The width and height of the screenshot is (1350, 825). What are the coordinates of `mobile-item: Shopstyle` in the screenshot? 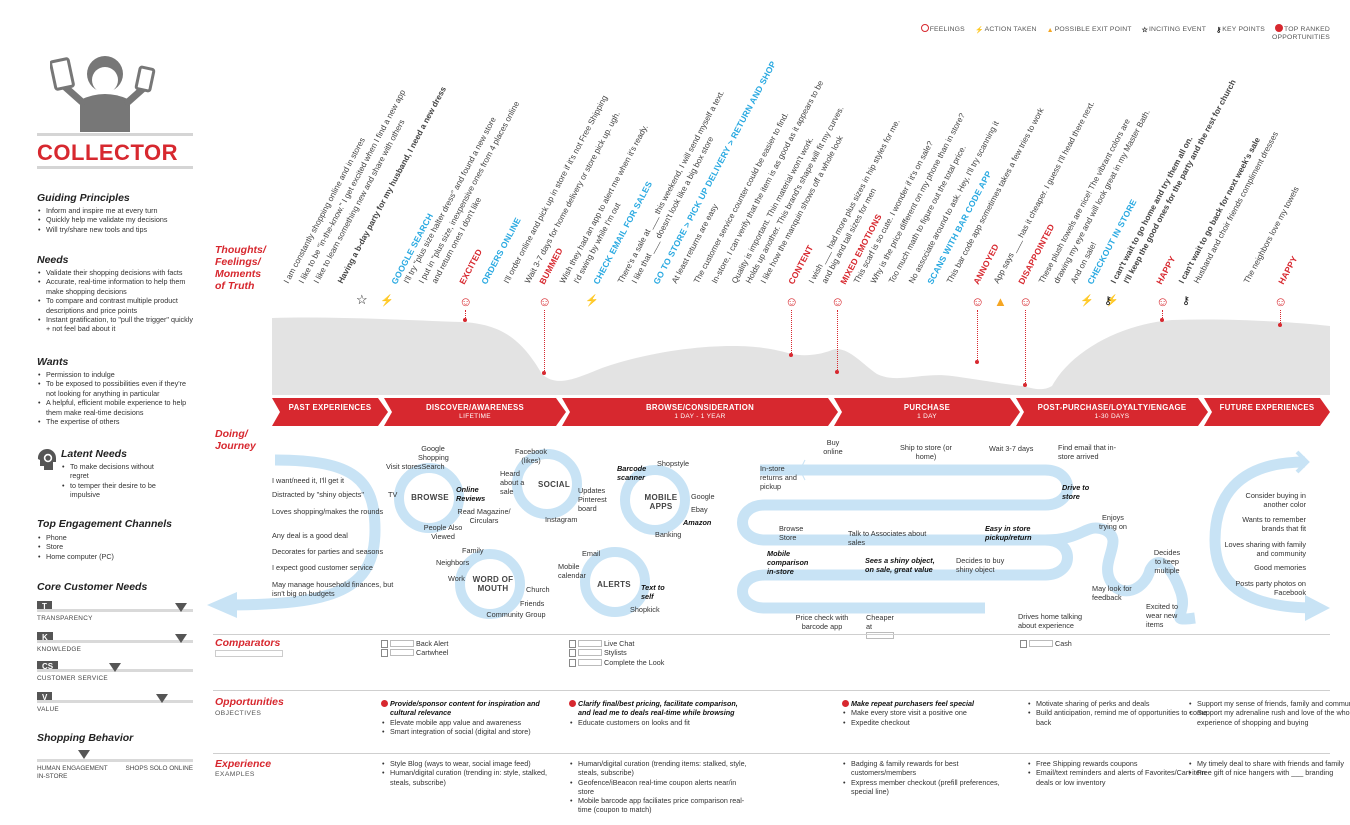 It's located at (673, 463).